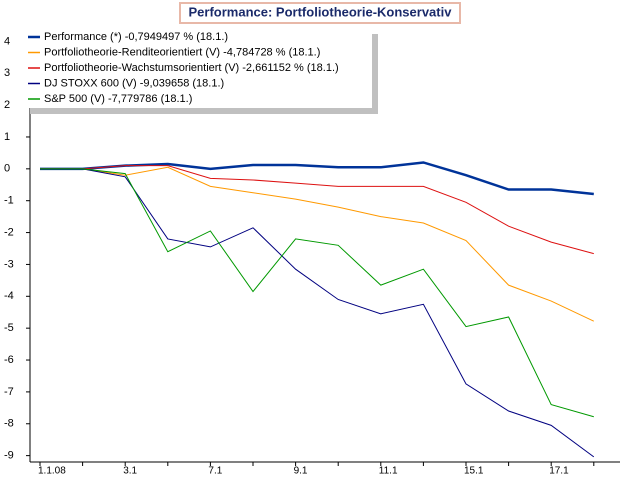  I want to click on y-tick-label: 2, so click(7, 105).